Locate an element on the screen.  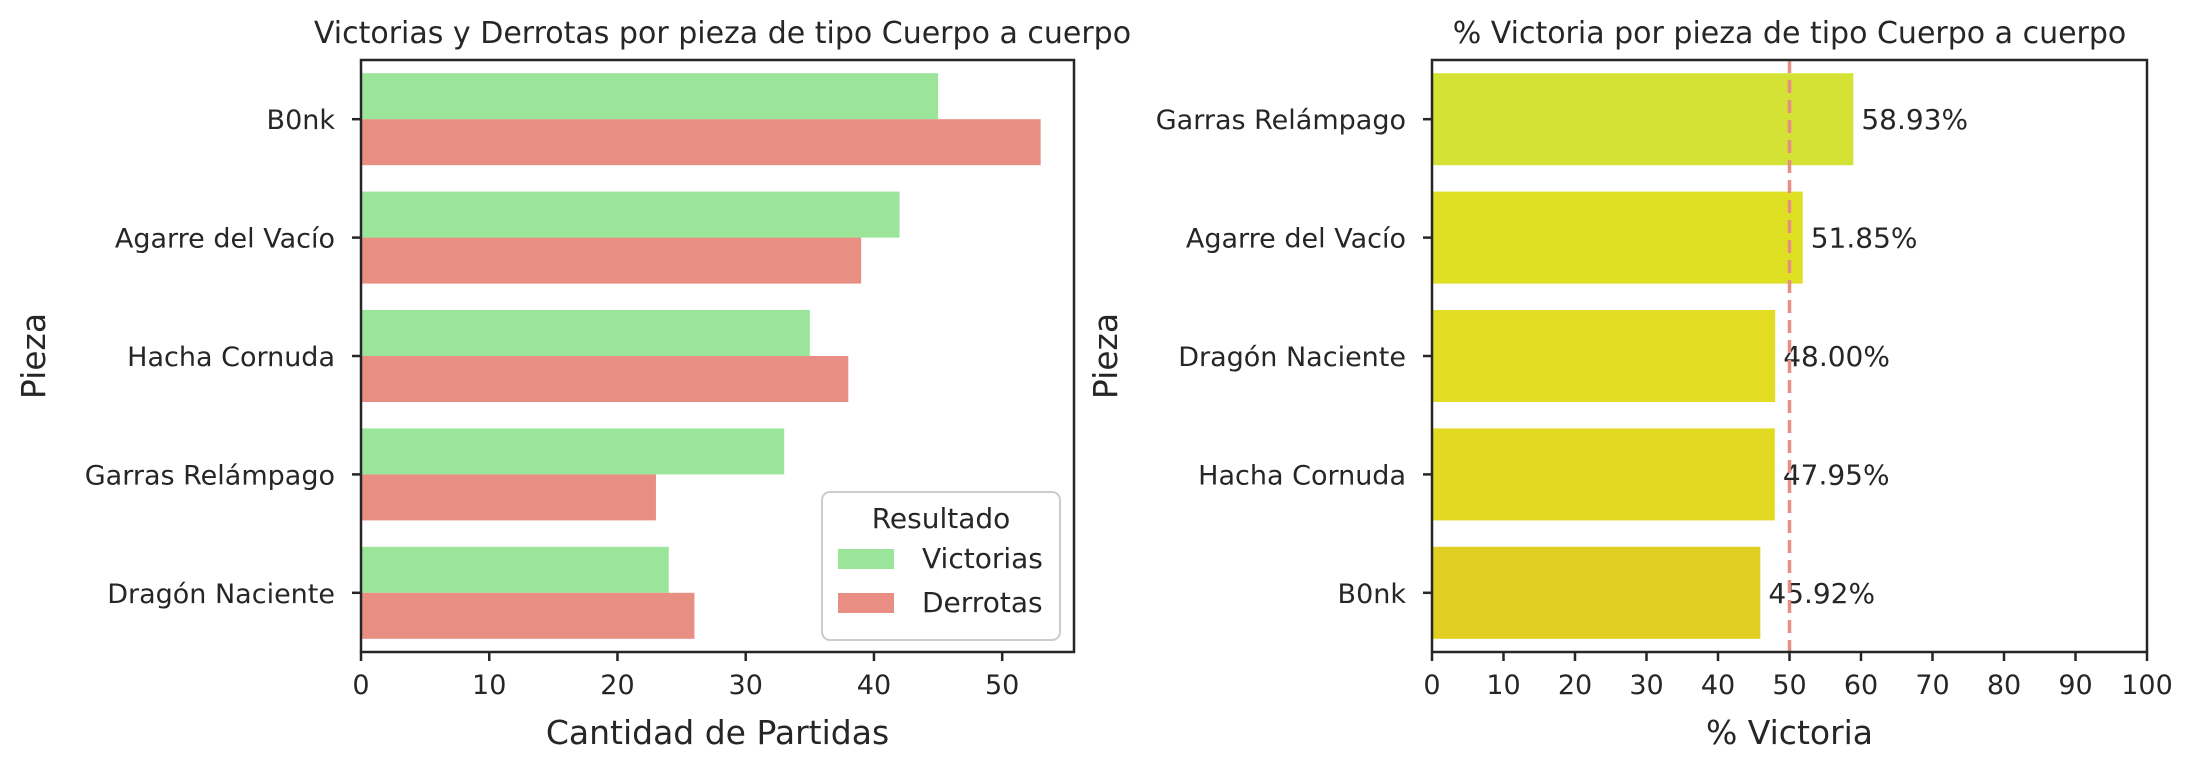
data-label: 58.93% is located at coordinates (1914, 119).